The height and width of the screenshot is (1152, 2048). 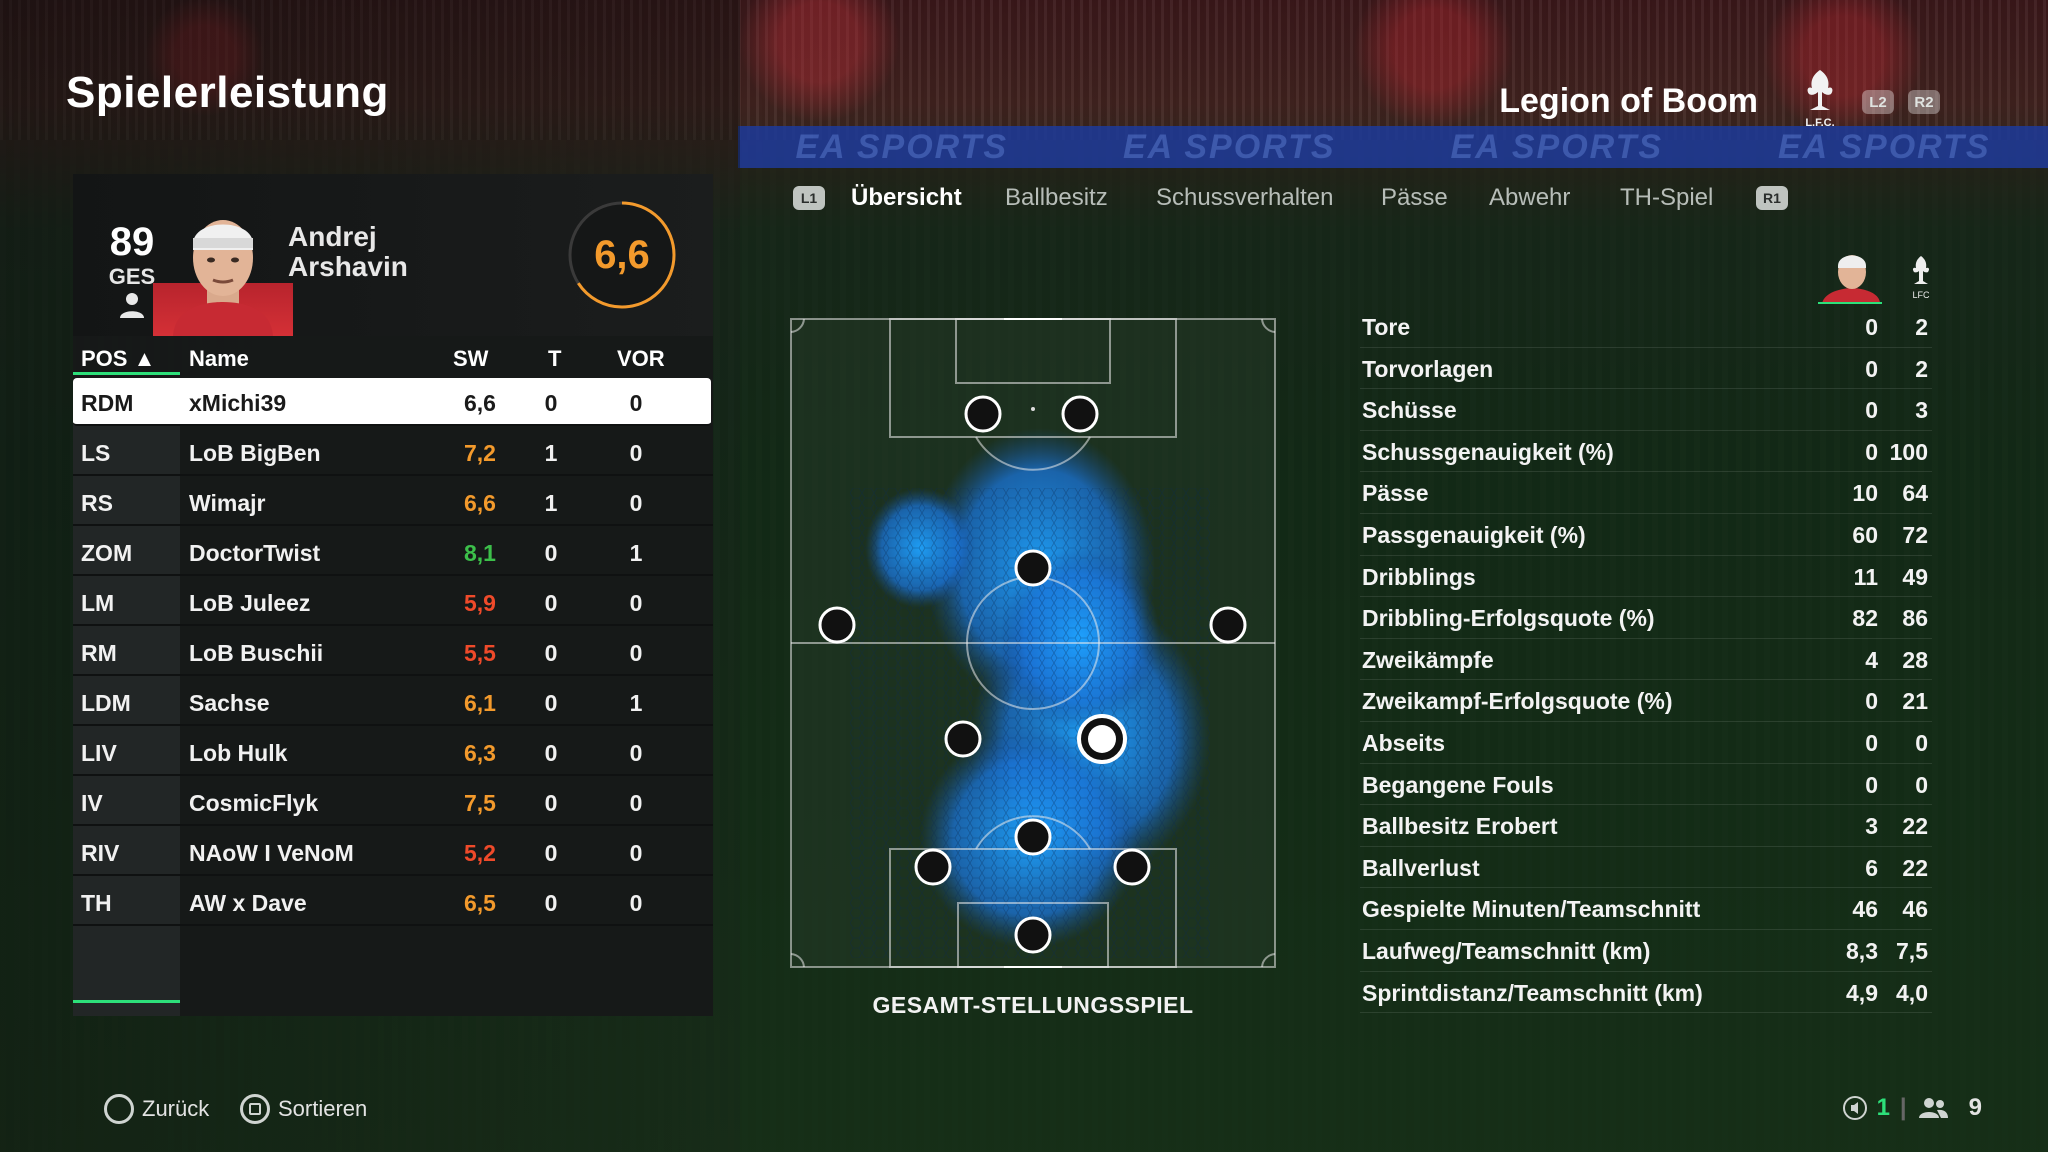 I want to click on player-assists: 1, so click(x=636, y=703).